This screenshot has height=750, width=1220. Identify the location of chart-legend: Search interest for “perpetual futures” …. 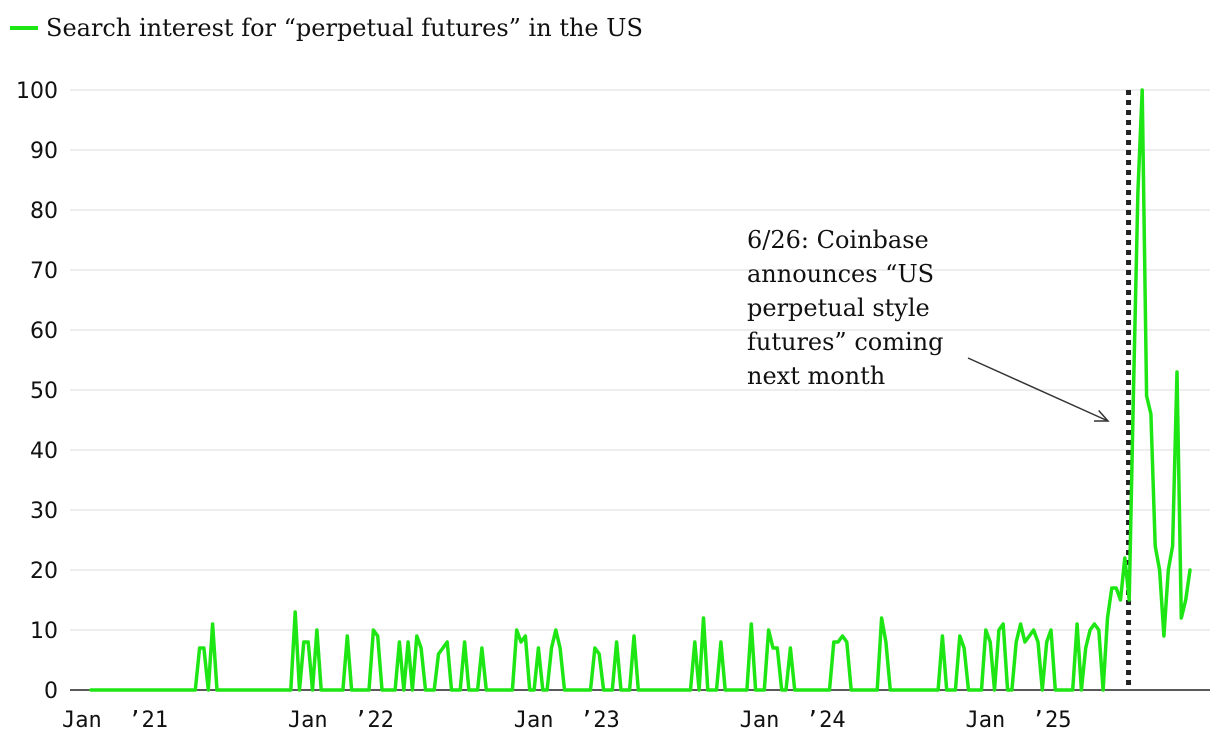
(326, 28).